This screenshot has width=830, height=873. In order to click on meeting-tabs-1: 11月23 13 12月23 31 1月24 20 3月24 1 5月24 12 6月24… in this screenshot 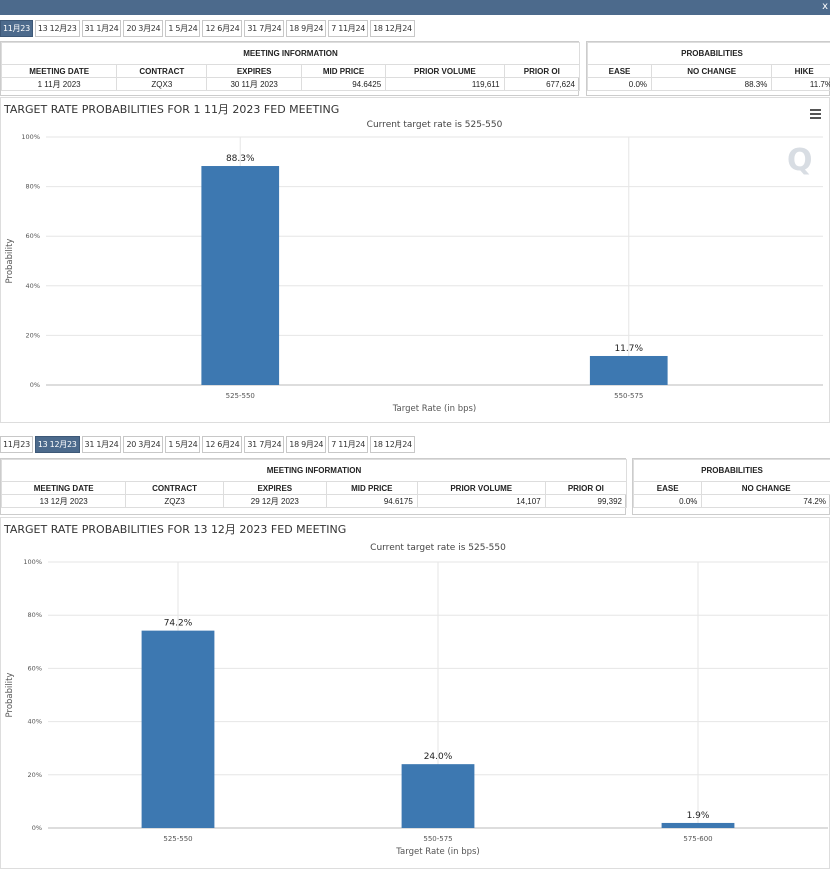, I will do `click(207, 28)`.